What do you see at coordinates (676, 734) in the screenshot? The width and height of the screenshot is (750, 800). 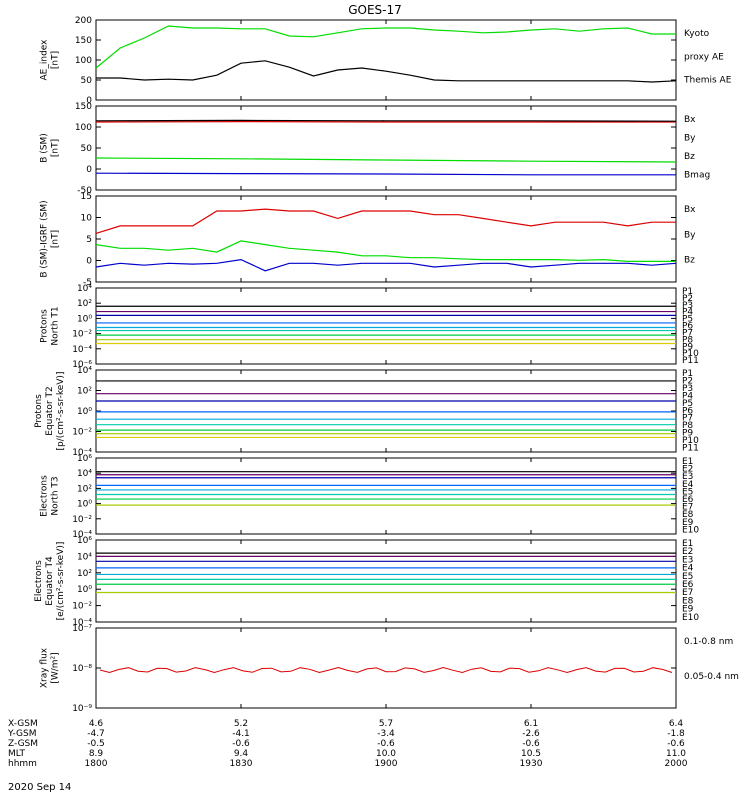 I see `x-axis-value: -1.8` at bounding box center [676, 734].